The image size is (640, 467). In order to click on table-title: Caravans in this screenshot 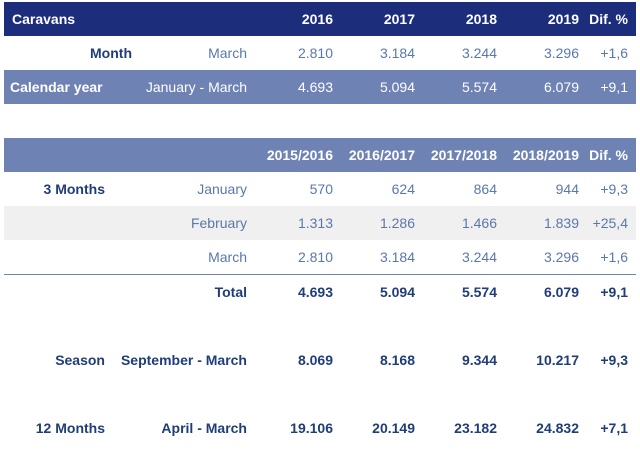, I will do `click(44, 19)`.